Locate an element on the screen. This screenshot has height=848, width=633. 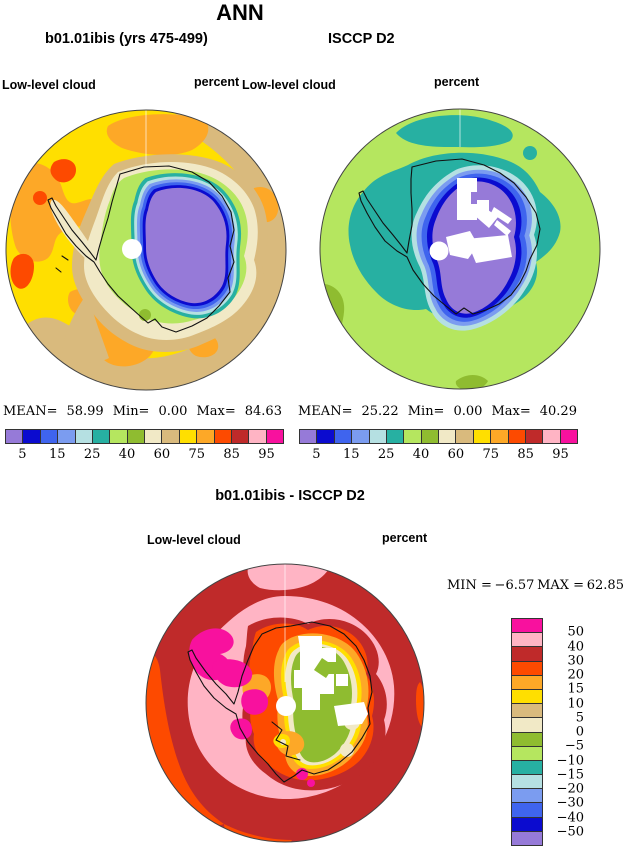
stat-value: −6.57 is located at coordinates (514, 585).